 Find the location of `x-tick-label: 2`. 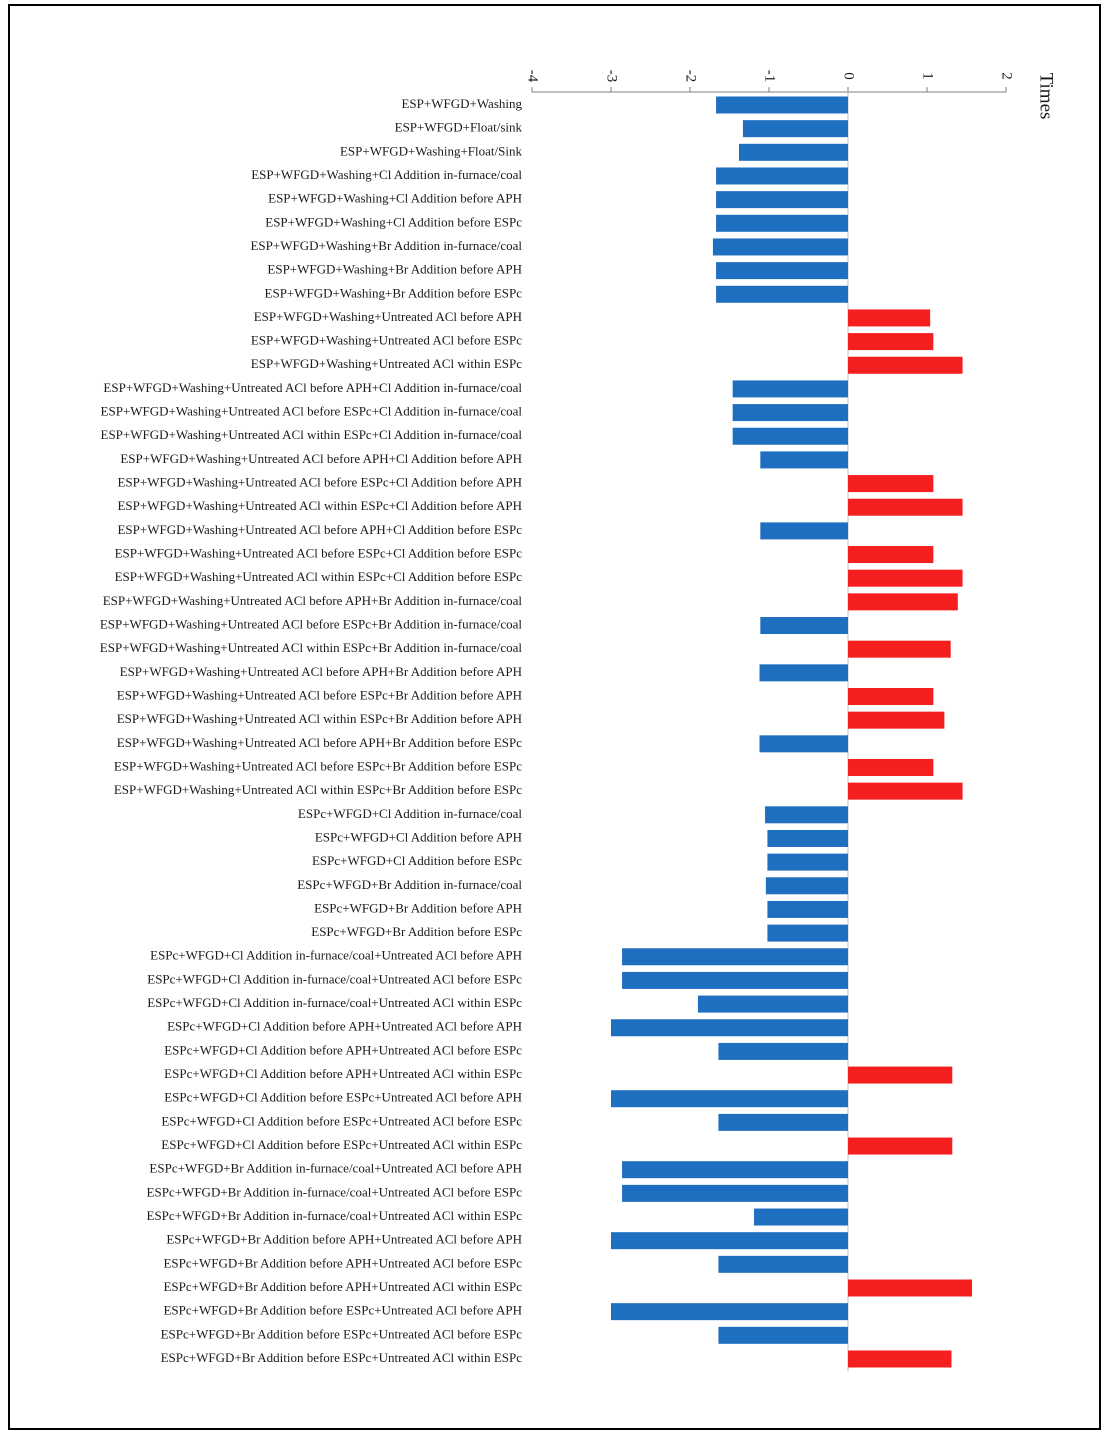

x-tick-label: 2 is located at coordinates (1007, 76).